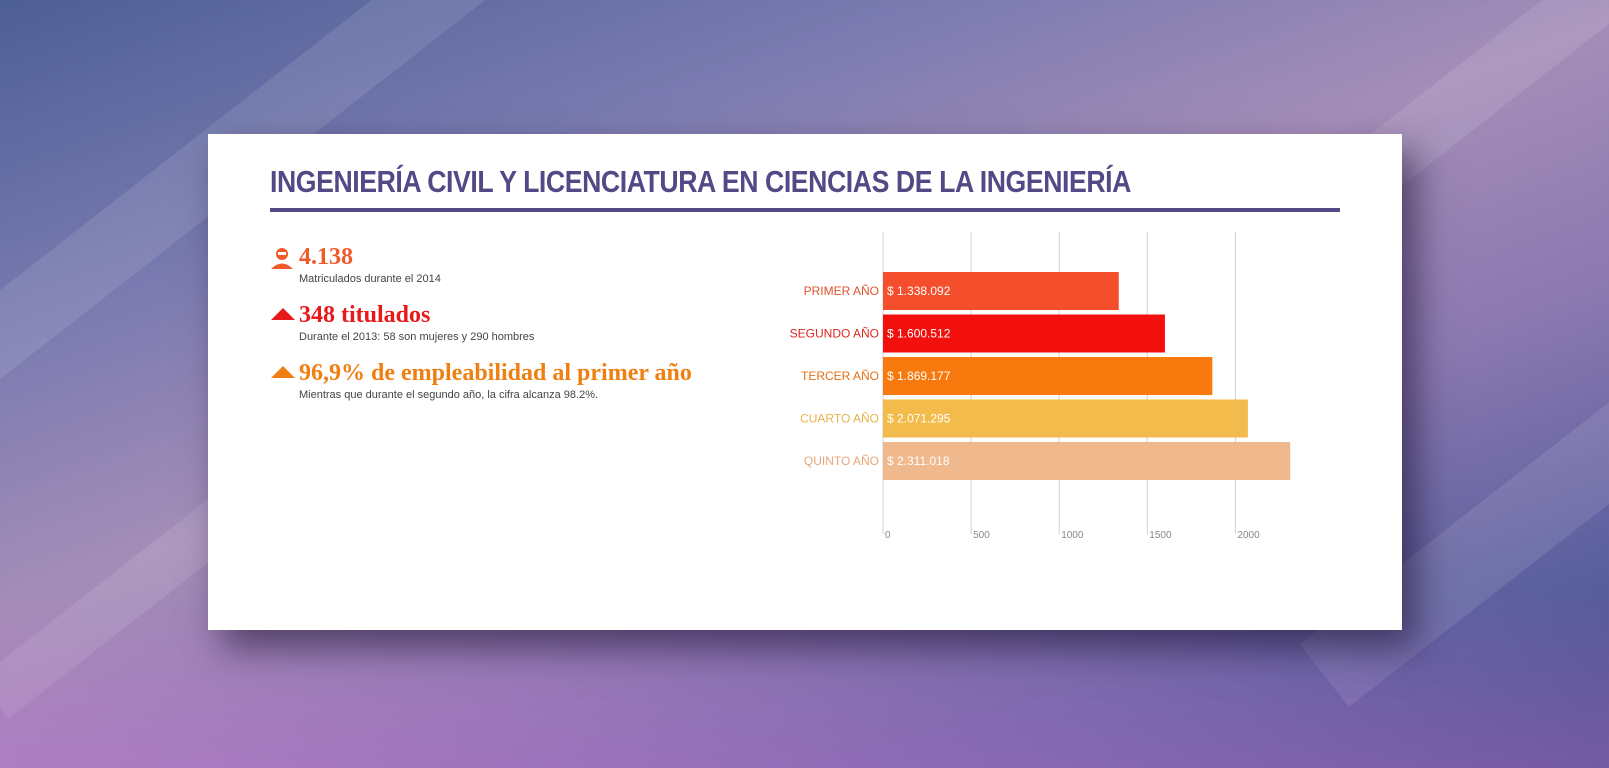 The image size is (1609, 768). I want to click on stat-value: 348 titulados, so click(365, 315).